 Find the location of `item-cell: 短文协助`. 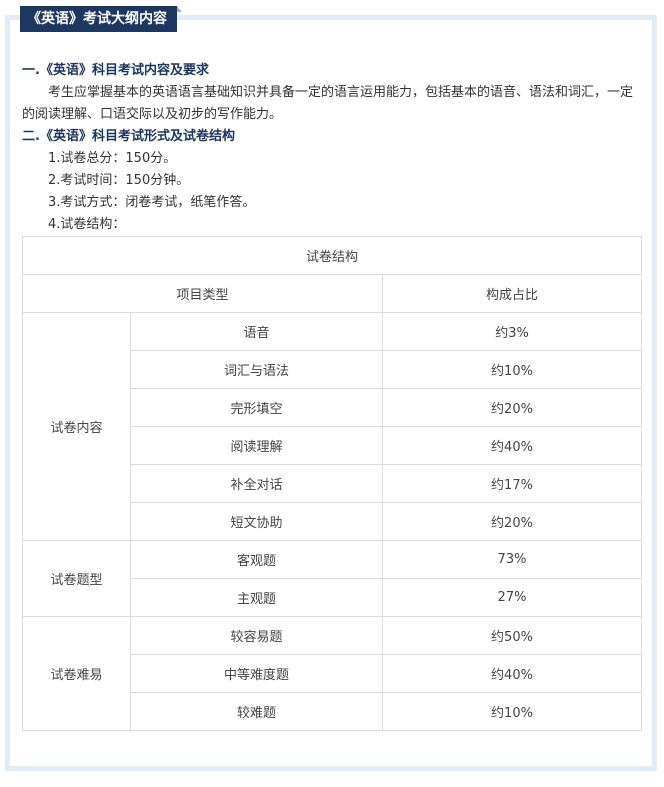

item-cell: 短文协助 is located at coordinates (256, 521).